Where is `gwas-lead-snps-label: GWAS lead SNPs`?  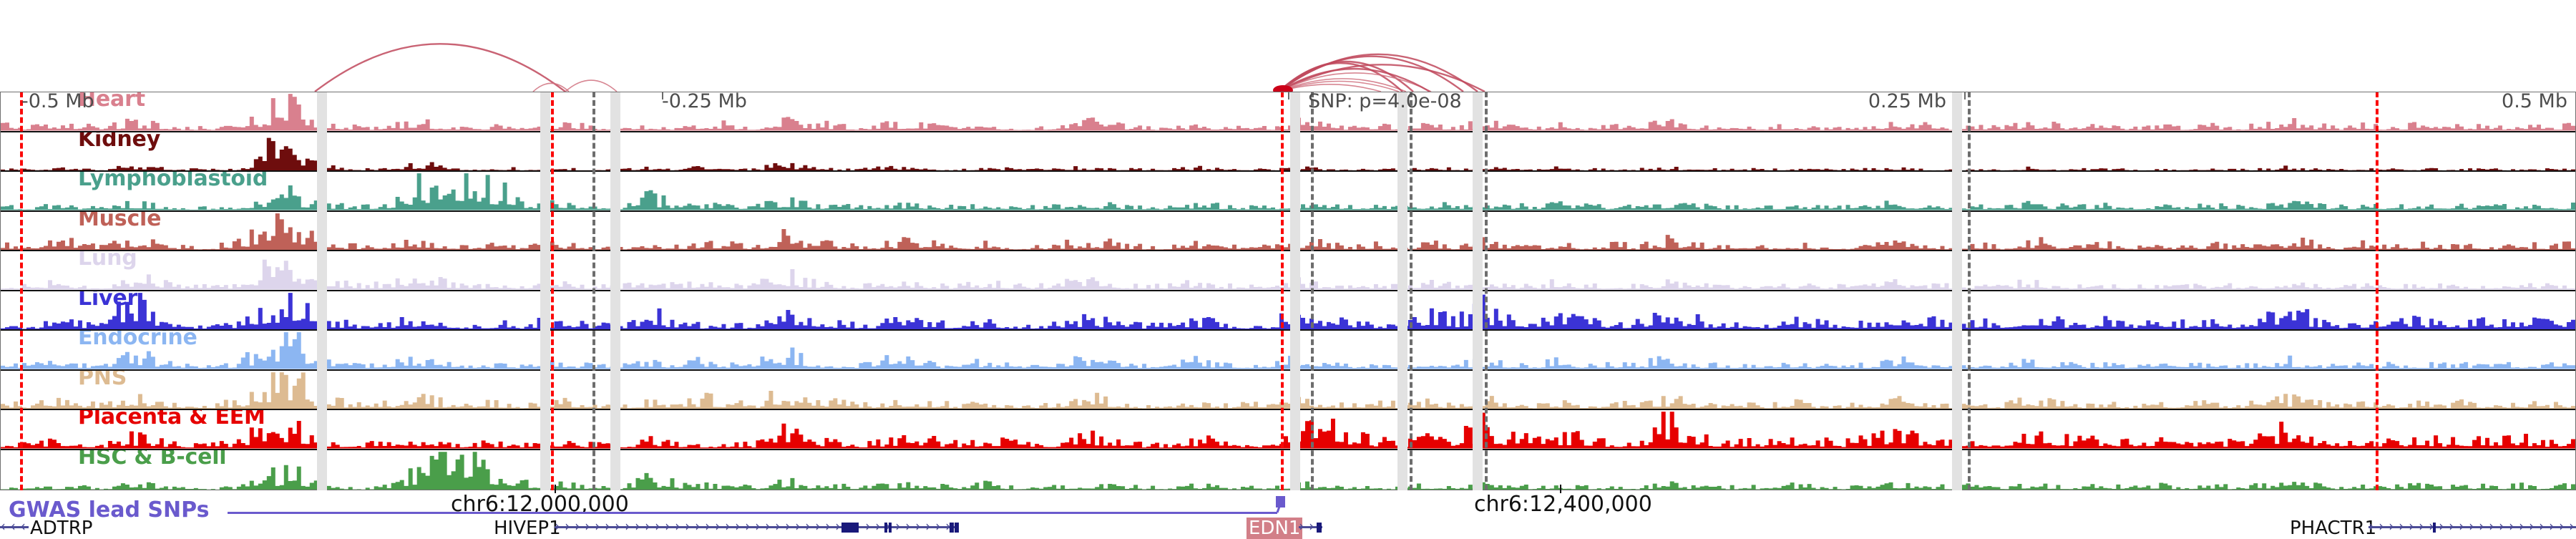 gwas-lead-snps-label: GWAS lead SNPs is located at coordinates (109, 510).